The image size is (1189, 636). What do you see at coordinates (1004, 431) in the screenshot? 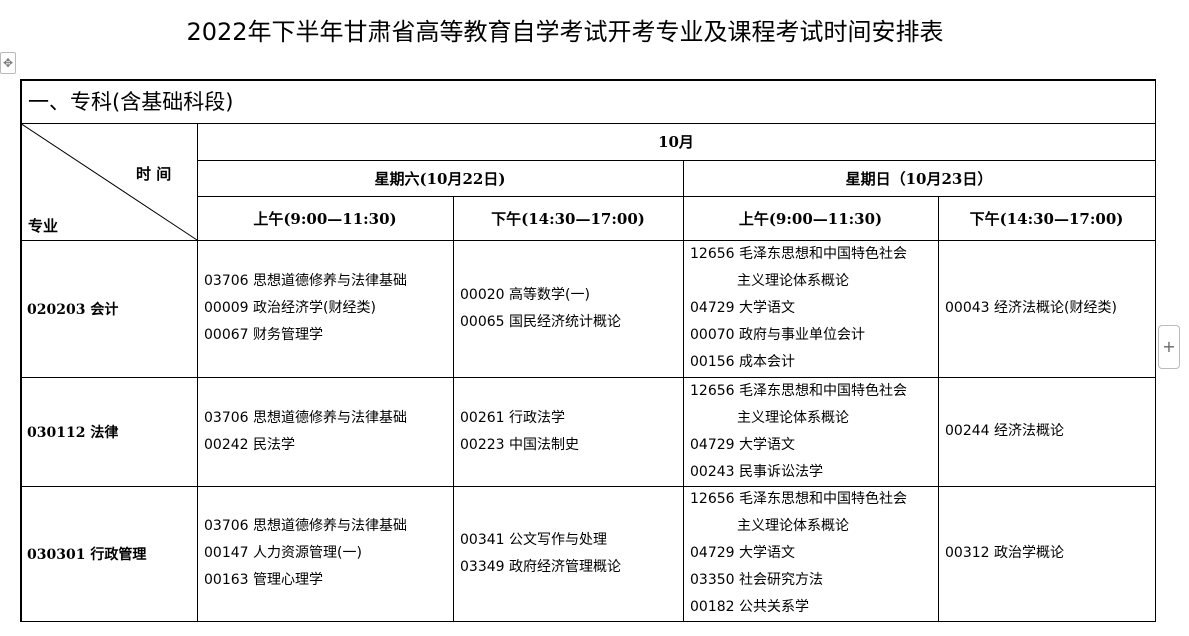
I see `course-line: 00244 经济法概论` at bounding box center [1004, 431].